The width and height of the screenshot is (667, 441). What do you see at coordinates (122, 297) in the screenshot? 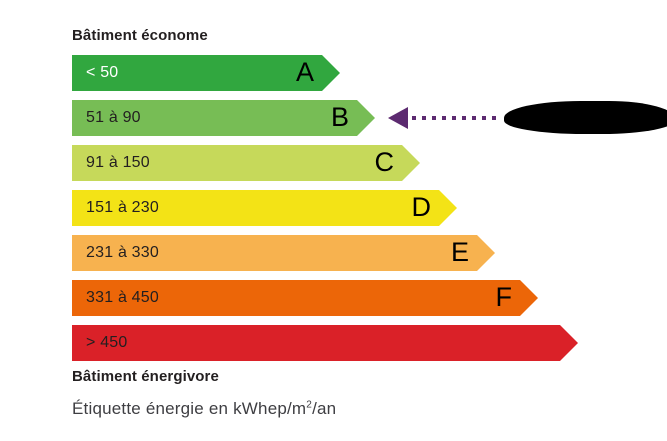
I see `bar-range-label: 331 à 450` at bounding box center [122, 297].